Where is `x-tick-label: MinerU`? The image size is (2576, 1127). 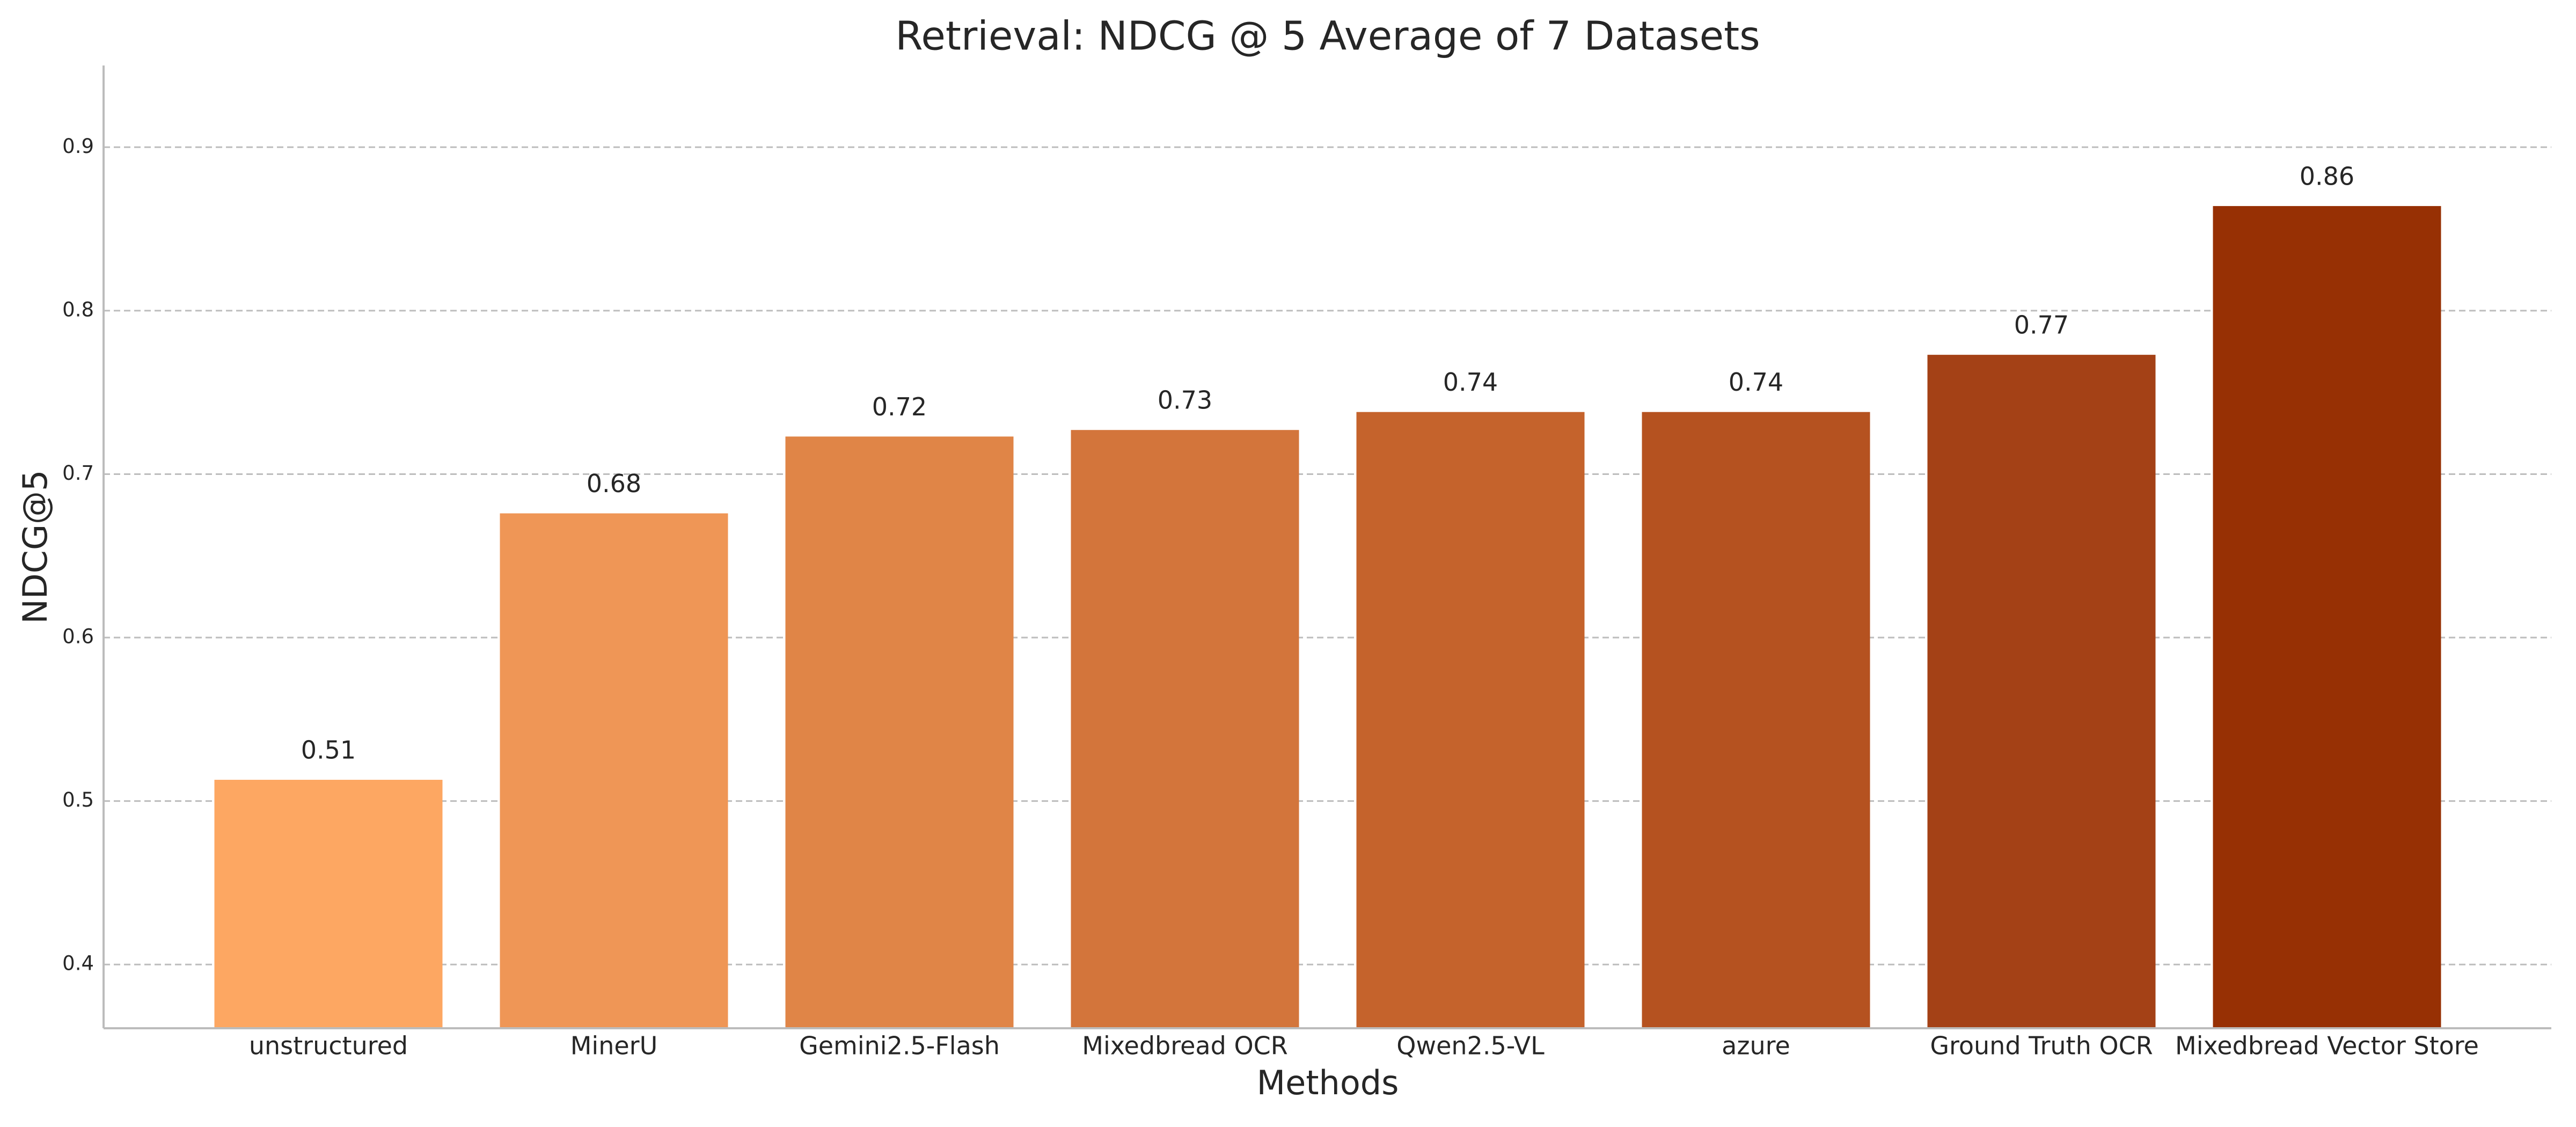
x-tick-label: MinerU is located at coordinates (614, 1045).